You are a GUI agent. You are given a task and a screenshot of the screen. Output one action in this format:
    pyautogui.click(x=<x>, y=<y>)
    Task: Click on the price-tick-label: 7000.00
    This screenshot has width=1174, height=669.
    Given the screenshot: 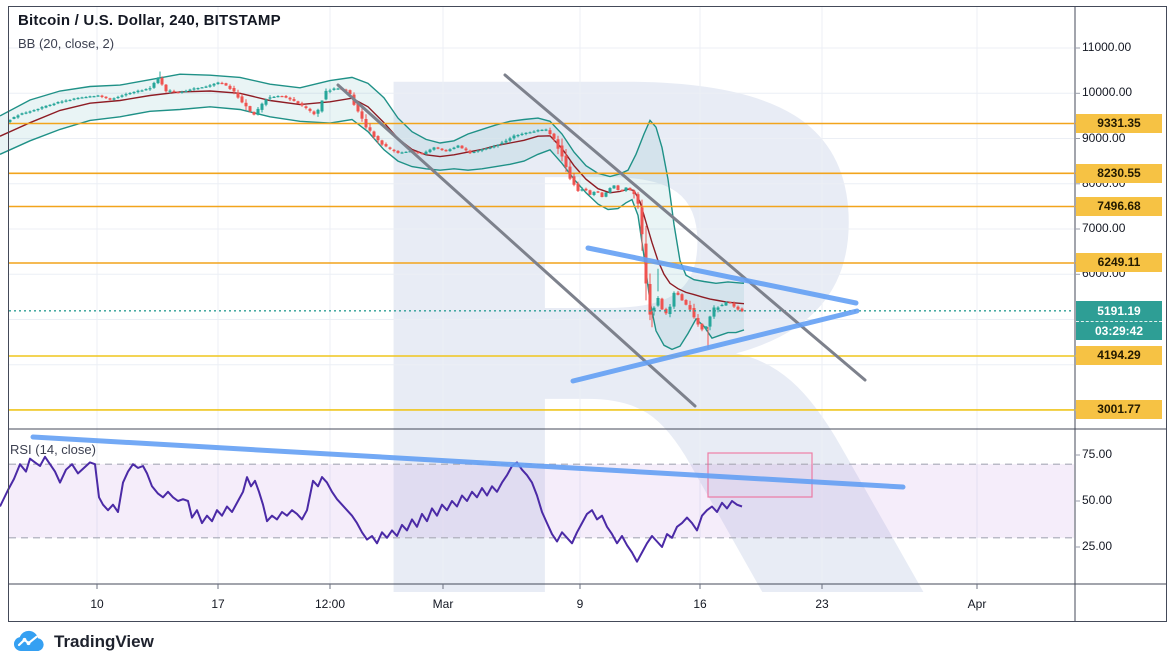 What is the action you would take?
    pyautogui.click(x=1104, y=228)
    